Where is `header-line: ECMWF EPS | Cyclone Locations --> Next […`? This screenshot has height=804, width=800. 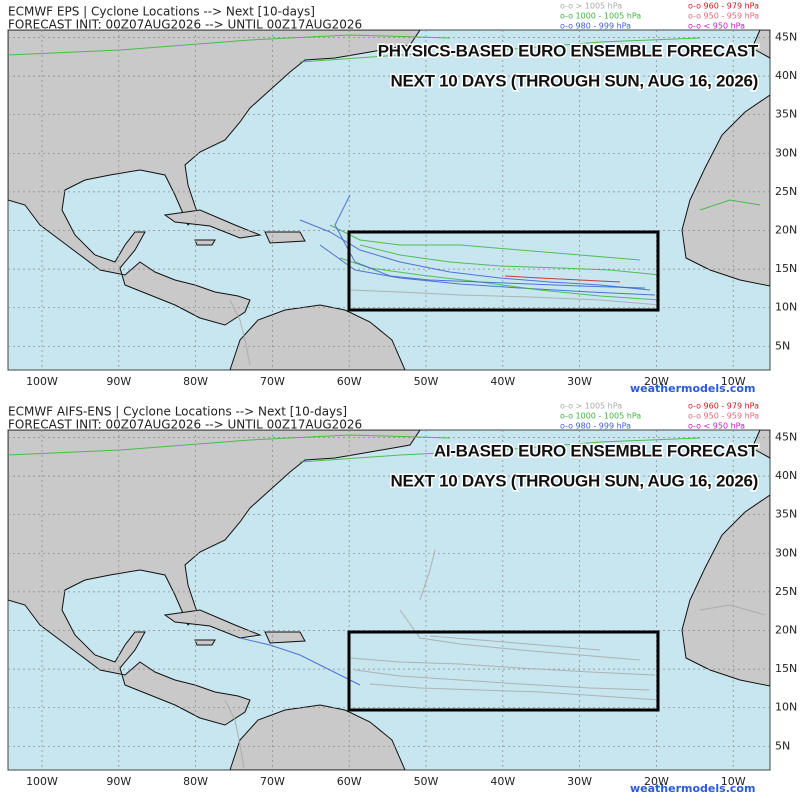 header-line: ECMWF EPS | Cyclone Locations --> Next [… is located at coordinates (161, 12).